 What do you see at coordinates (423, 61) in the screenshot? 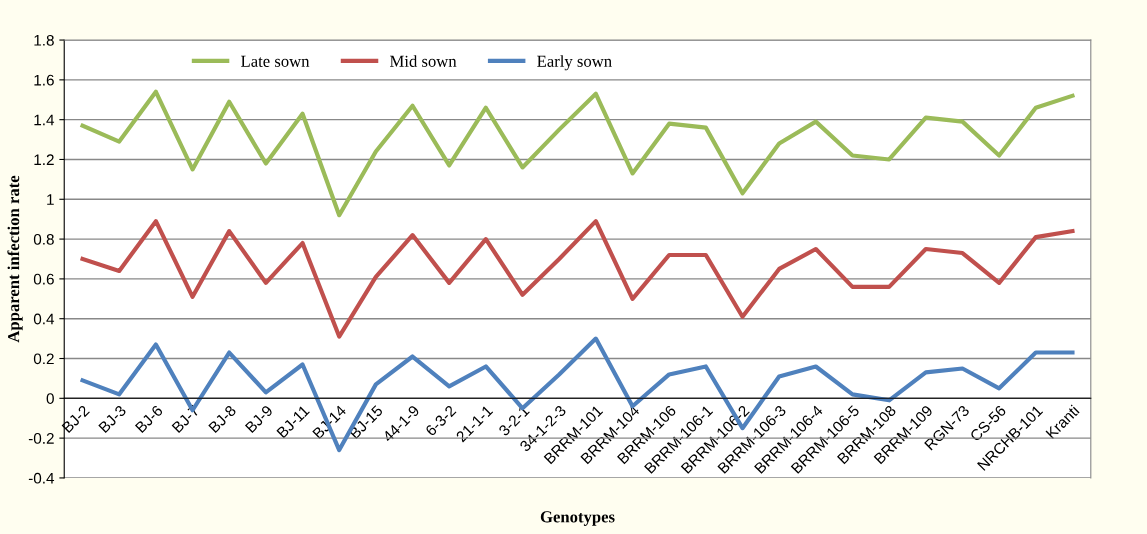
I see `legend-label: Mid sown` at bounding box center [423, 61].